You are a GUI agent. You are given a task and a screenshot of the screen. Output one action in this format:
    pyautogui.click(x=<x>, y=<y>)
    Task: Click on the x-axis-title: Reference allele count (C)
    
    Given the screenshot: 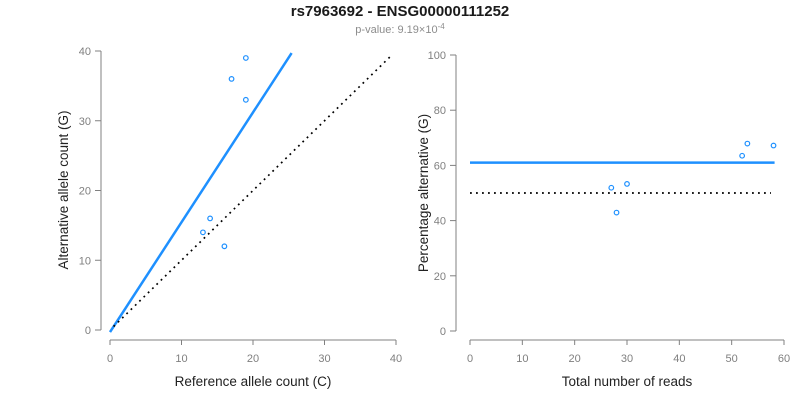 What is the action you would take?
    pyautogui.click(x=253, y=381)
    